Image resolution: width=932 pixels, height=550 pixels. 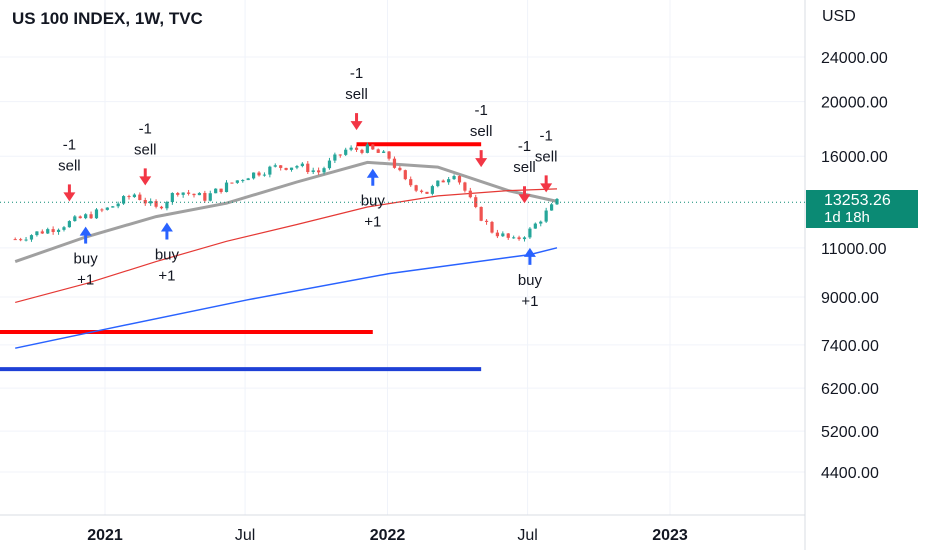 What do you see at coordinates (850, 389) in the screenshot?
I see `price-tick-label: 6200.00` at bounding box center [850, 389].